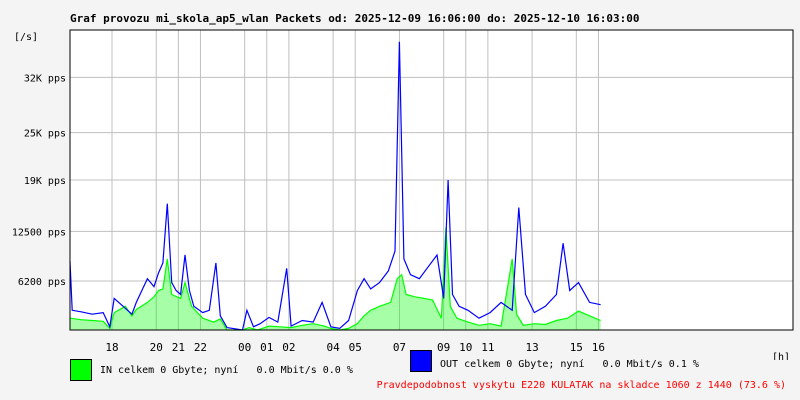  What do you see at coordinates (443, 347) in the screenshot?
I see `x-tick-label: 09` at bounding box center [443, 347].